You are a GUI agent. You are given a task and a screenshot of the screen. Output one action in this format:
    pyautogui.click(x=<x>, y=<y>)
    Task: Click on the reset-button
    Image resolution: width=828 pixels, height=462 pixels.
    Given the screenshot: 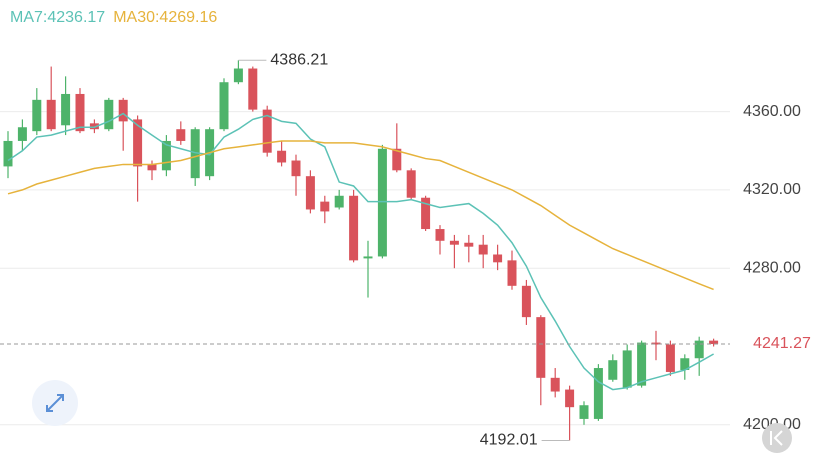 What is the action you would take?
    pyautogui.click(x=777, y=438)
    